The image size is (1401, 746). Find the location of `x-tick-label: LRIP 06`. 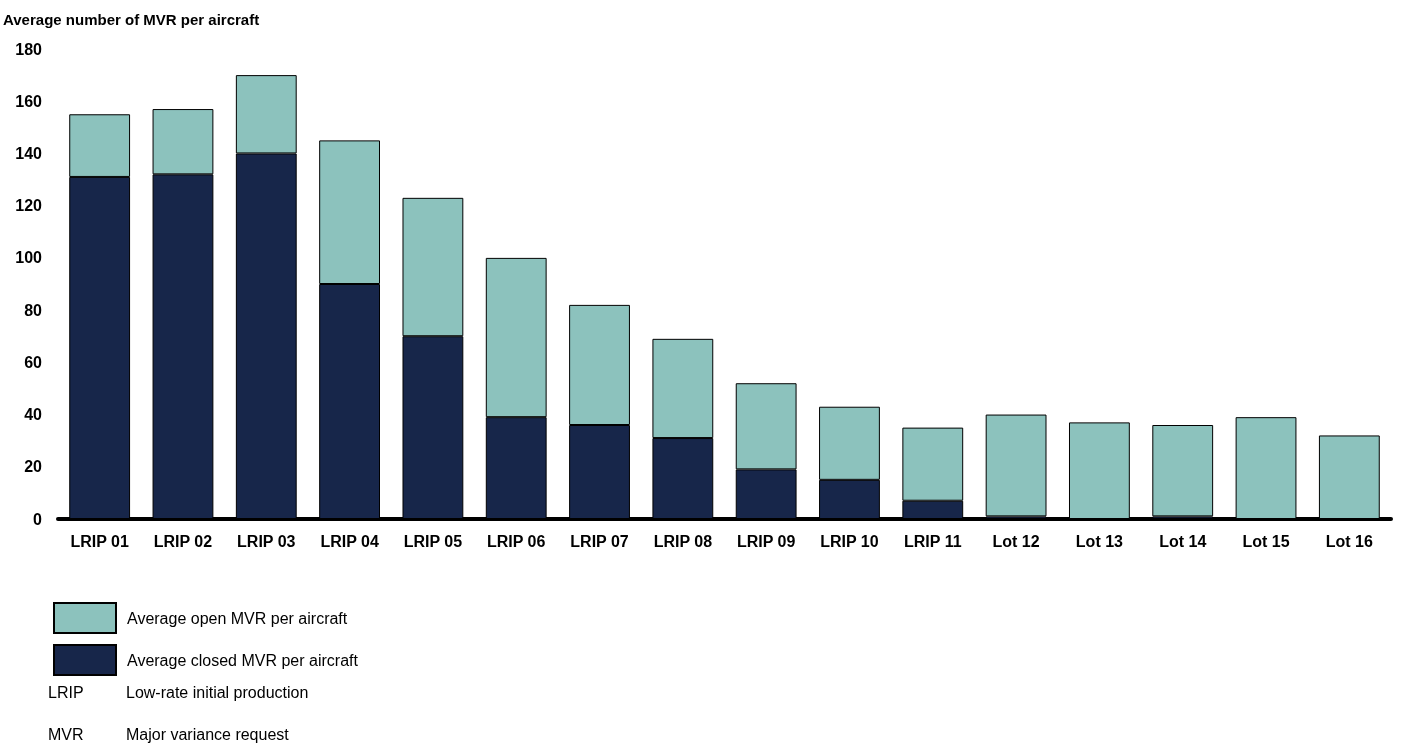

x-tick-label: LRIP 06 is located at coordinates (516, 541).